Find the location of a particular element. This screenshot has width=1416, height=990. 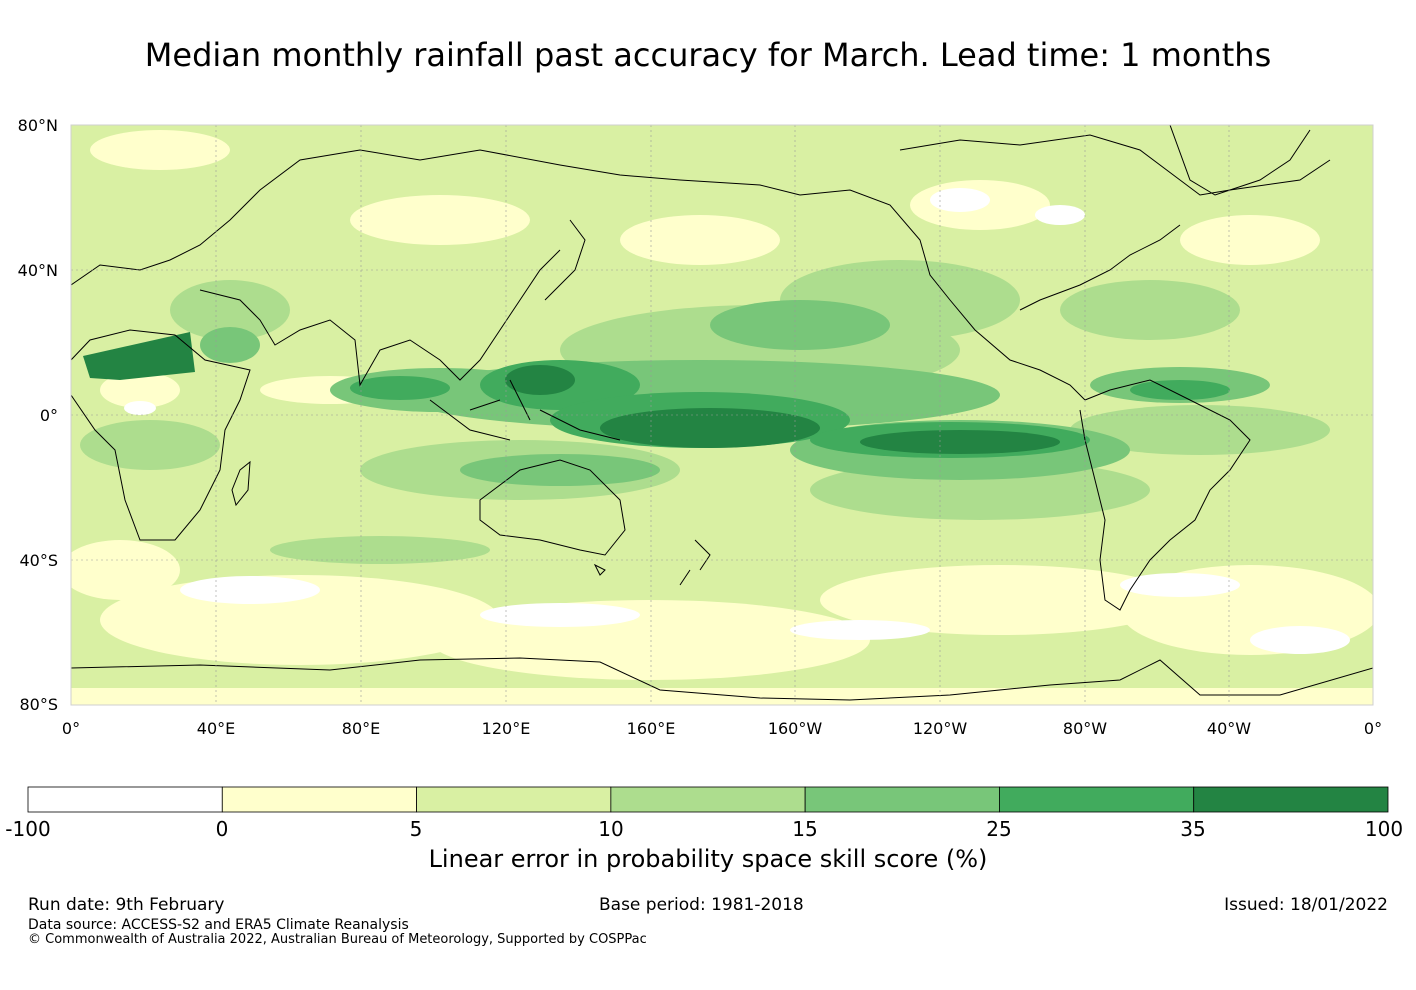

lon-label-40w: 40°W is located at coordinates (1229, 728).